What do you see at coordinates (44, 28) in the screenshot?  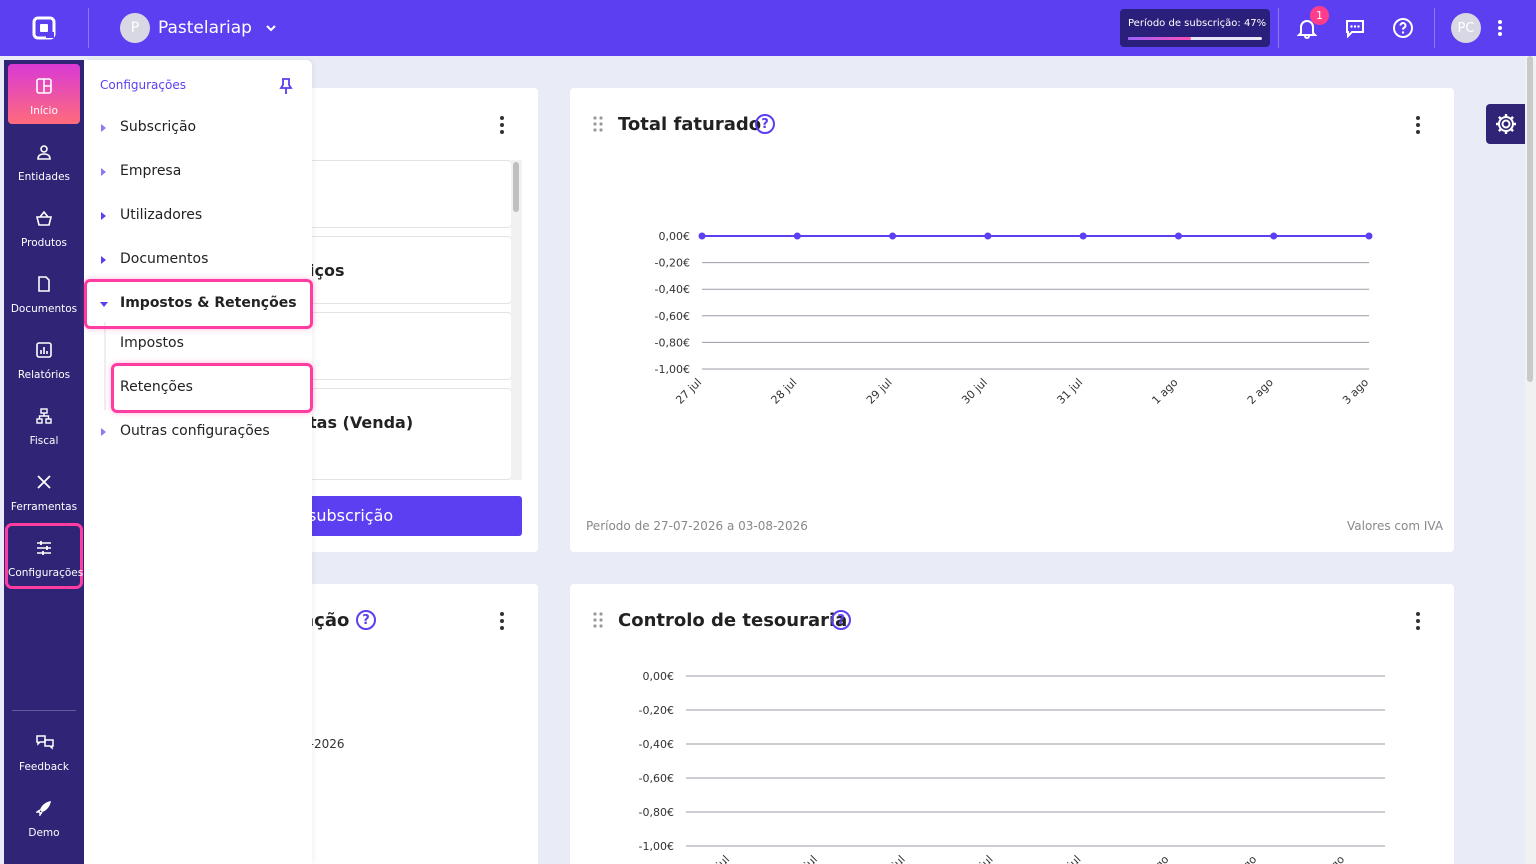 I see `app-logo-icon` at bounding box center [44, 28].